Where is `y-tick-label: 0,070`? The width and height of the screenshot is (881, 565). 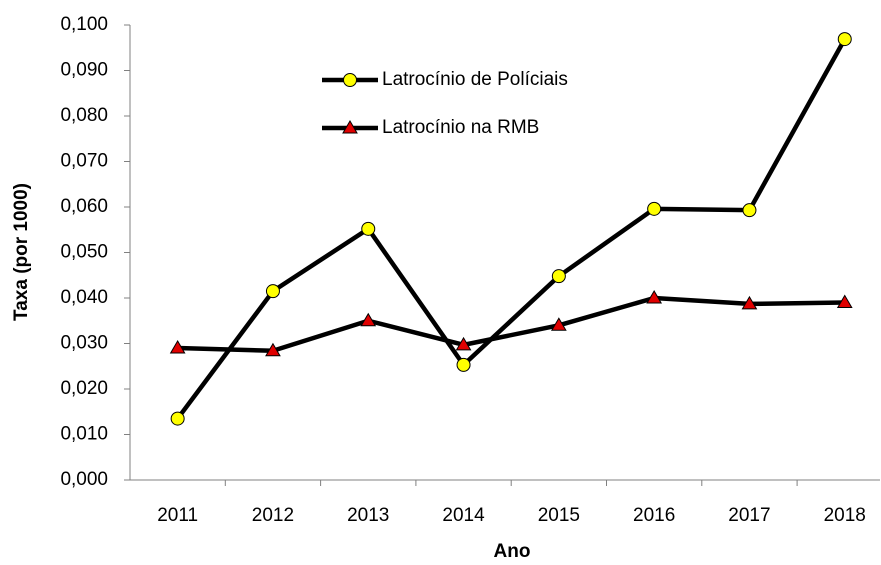 y-tick-label: 0,070 is located at coordinates (84, 161).